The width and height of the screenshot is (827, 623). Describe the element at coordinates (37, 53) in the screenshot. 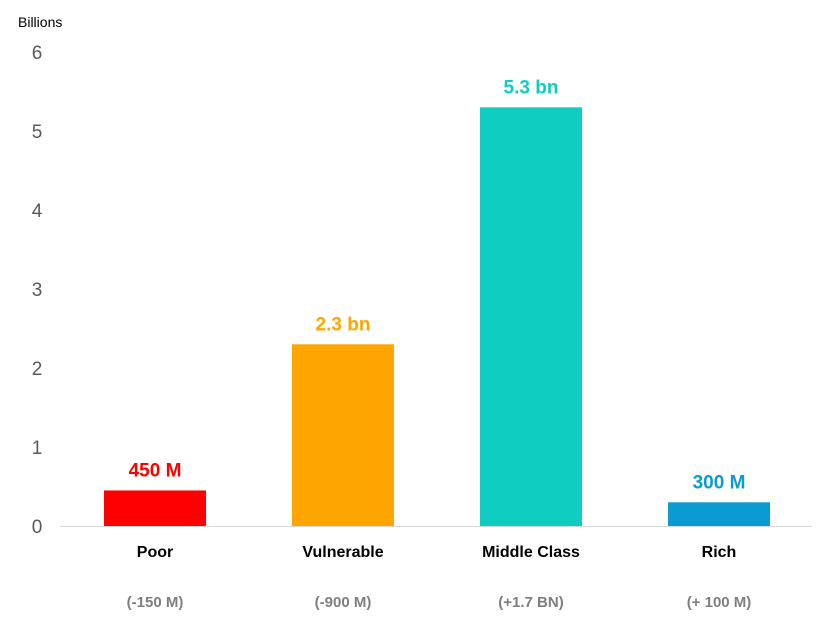

I see `y-tick-label: 6` at that location.